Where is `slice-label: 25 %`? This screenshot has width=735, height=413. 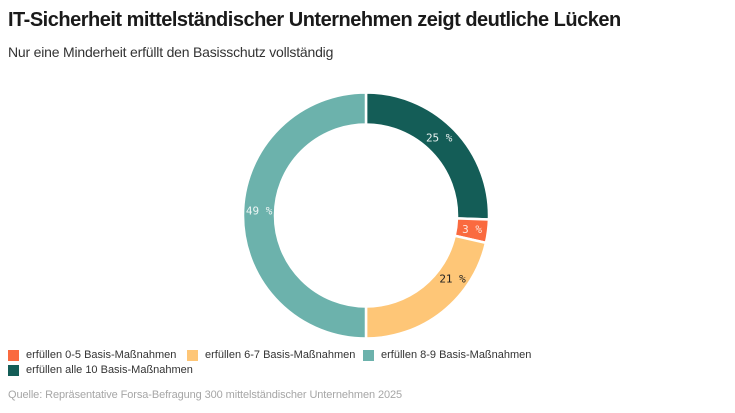 slice-label: 25 % is located at coordinates (439, 137).